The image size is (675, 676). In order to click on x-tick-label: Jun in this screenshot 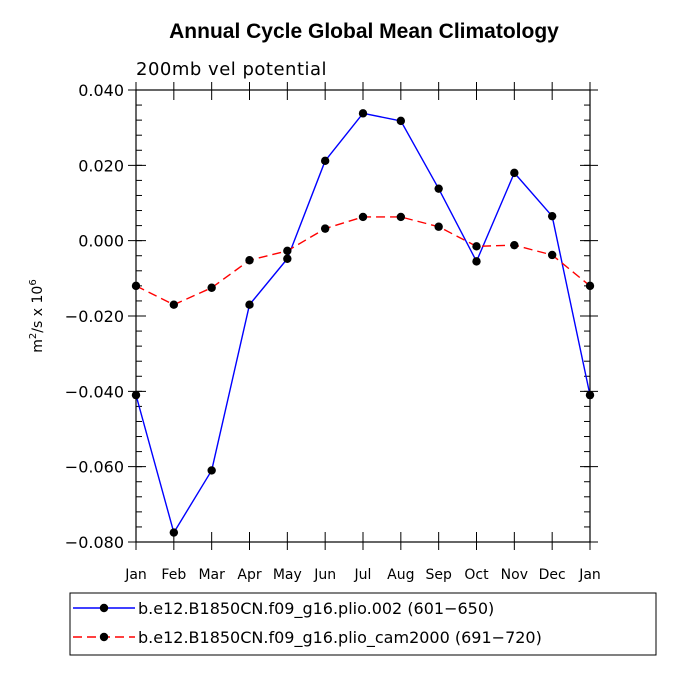, I will do `click(324, 575)`.